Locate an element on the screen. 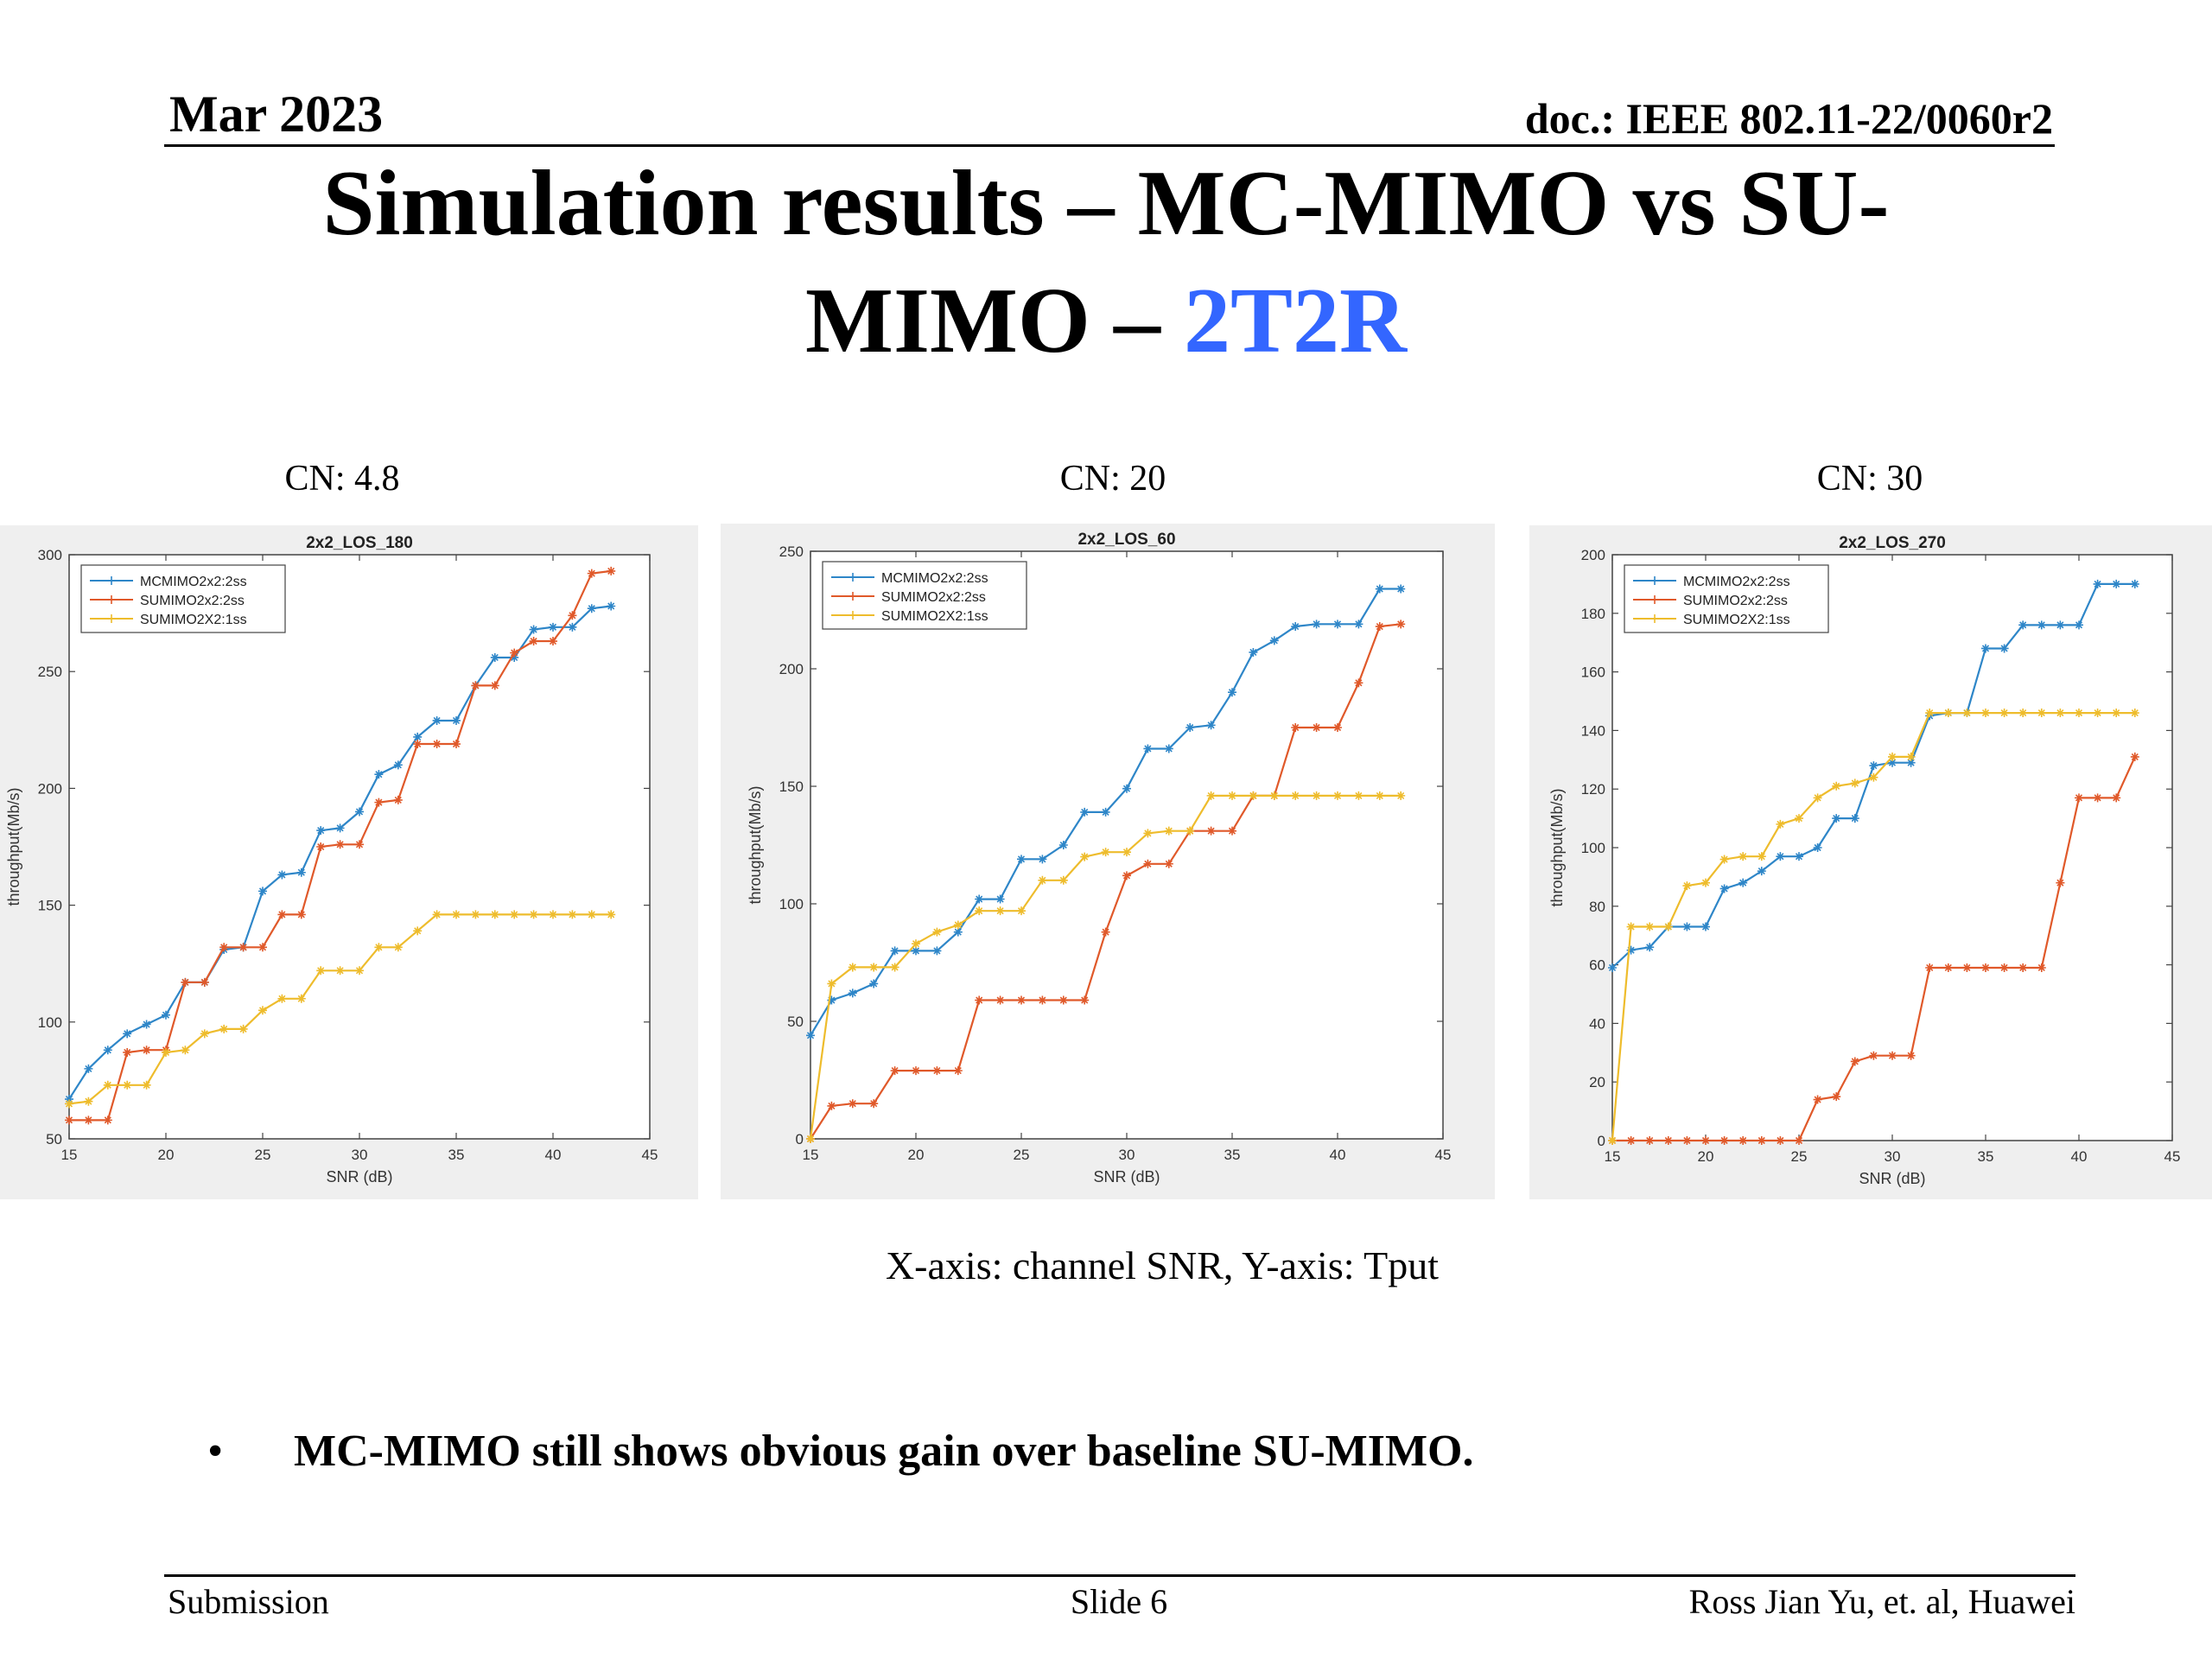 The width and height of the screenshot is (2212, 1659). y-tick-label: 250 is located at coordinates (791, 551).